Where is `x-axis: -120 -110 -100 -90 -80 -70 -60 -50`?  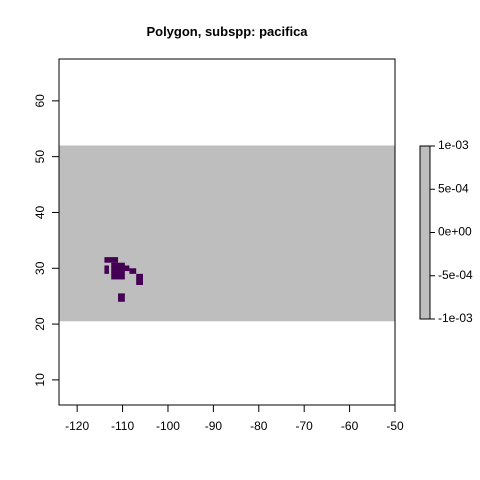 x-axis: -120 -110 -100 -90 -80 -70 -60 -50 is located at coordinates (234, 418).